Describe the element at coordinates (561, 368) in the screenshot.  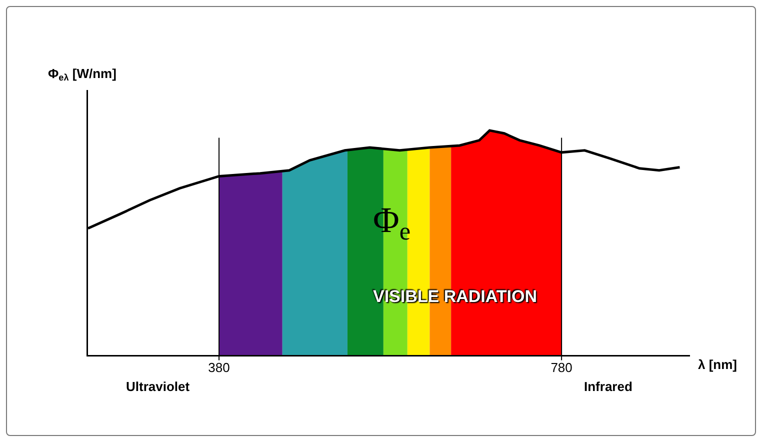
I see `x-tick-label: 780` at that location.